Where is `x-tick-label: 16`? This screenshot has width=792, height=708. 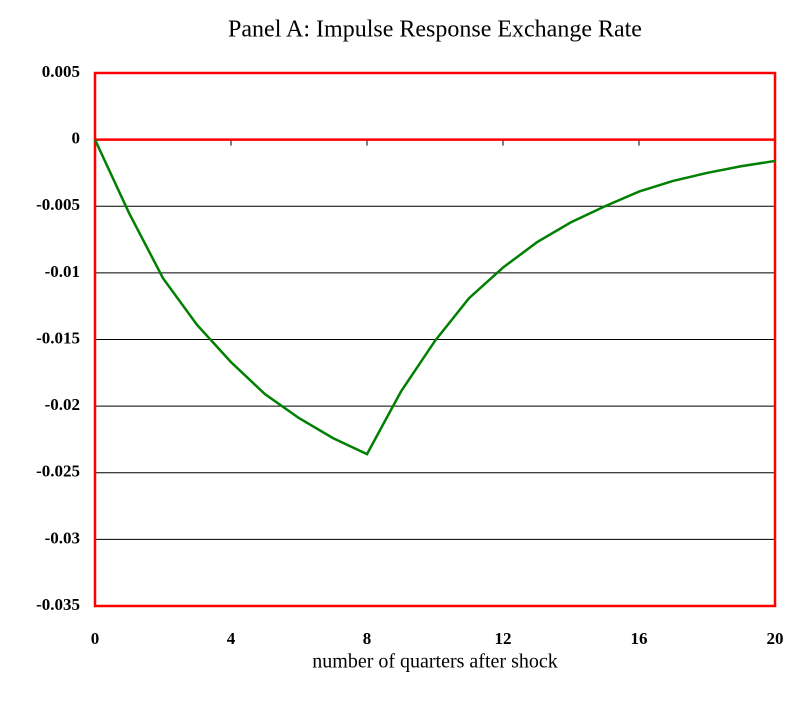
x-tick-label: 16 is located at coordinates (639, 638).